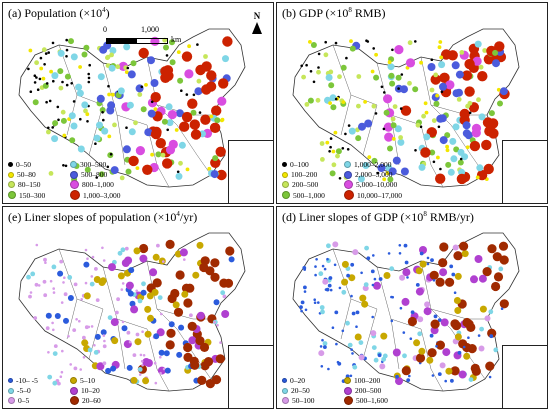 The height and width of the screenshot is (411, 550). What do you see at coordinates (101, 400) in the screenshot?
I see `legend-item: 20–60` at bounding box center [101, 400].